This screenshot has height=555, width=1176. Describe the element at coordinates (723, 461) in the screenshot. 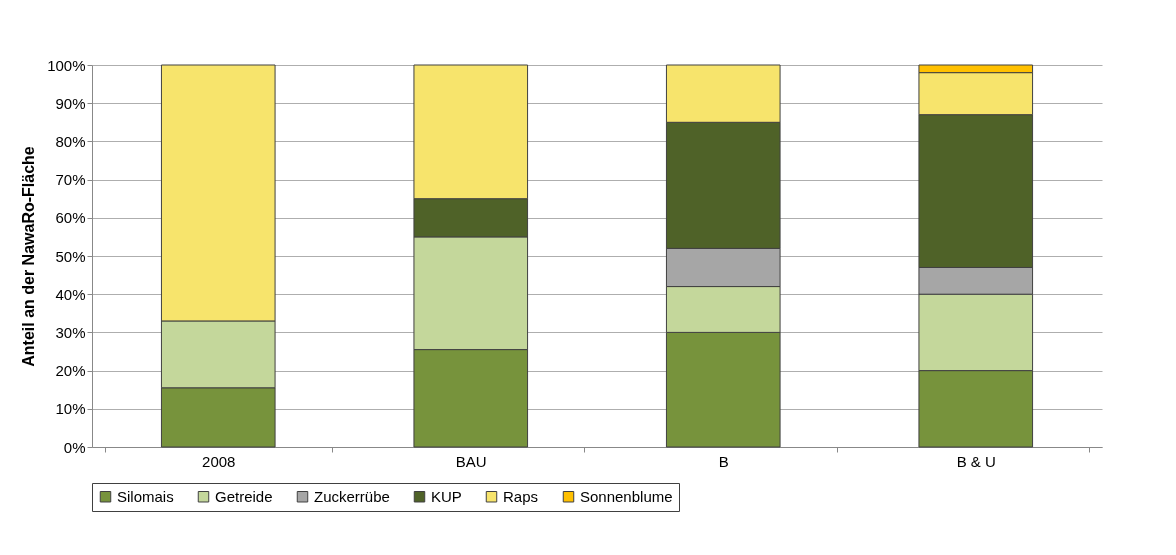

I see `x-tick-label: B` at that location.